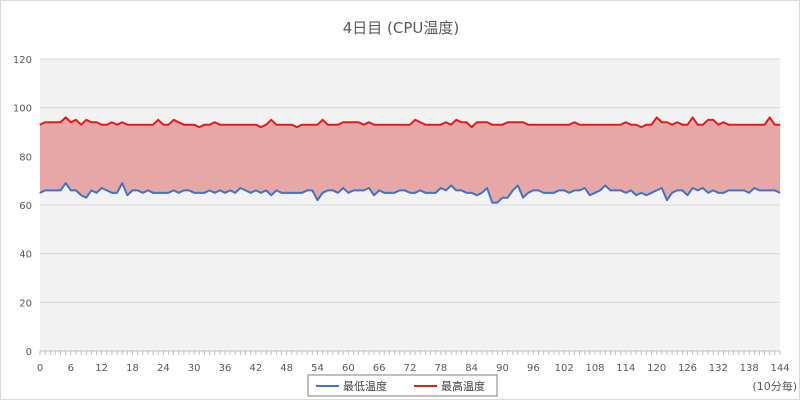  What do you see at coordinates (22, 109) in the screenshot?
I see `y-tick-label: 100` at bounding box center [22, 109].